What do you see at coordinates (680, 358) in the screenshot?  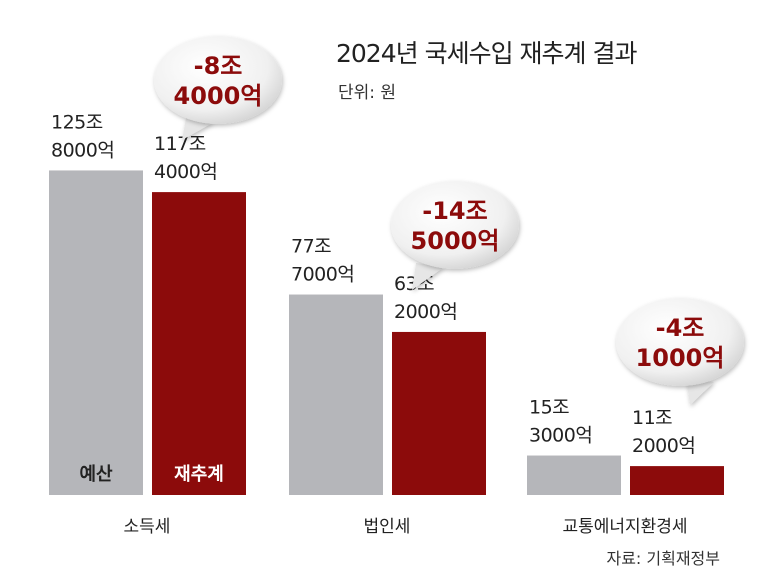 I see `difference-label: 1000억` at bounding box center [680, 358].